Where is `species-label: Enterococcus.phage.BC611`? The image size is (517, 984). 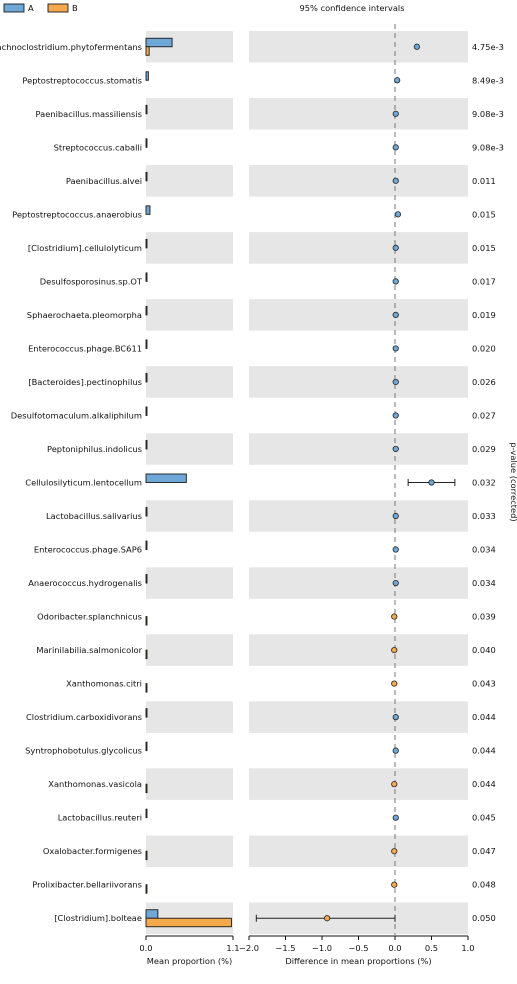 species-label: Enterococcus.phage.BC611 is located at coordinates (85, 348).